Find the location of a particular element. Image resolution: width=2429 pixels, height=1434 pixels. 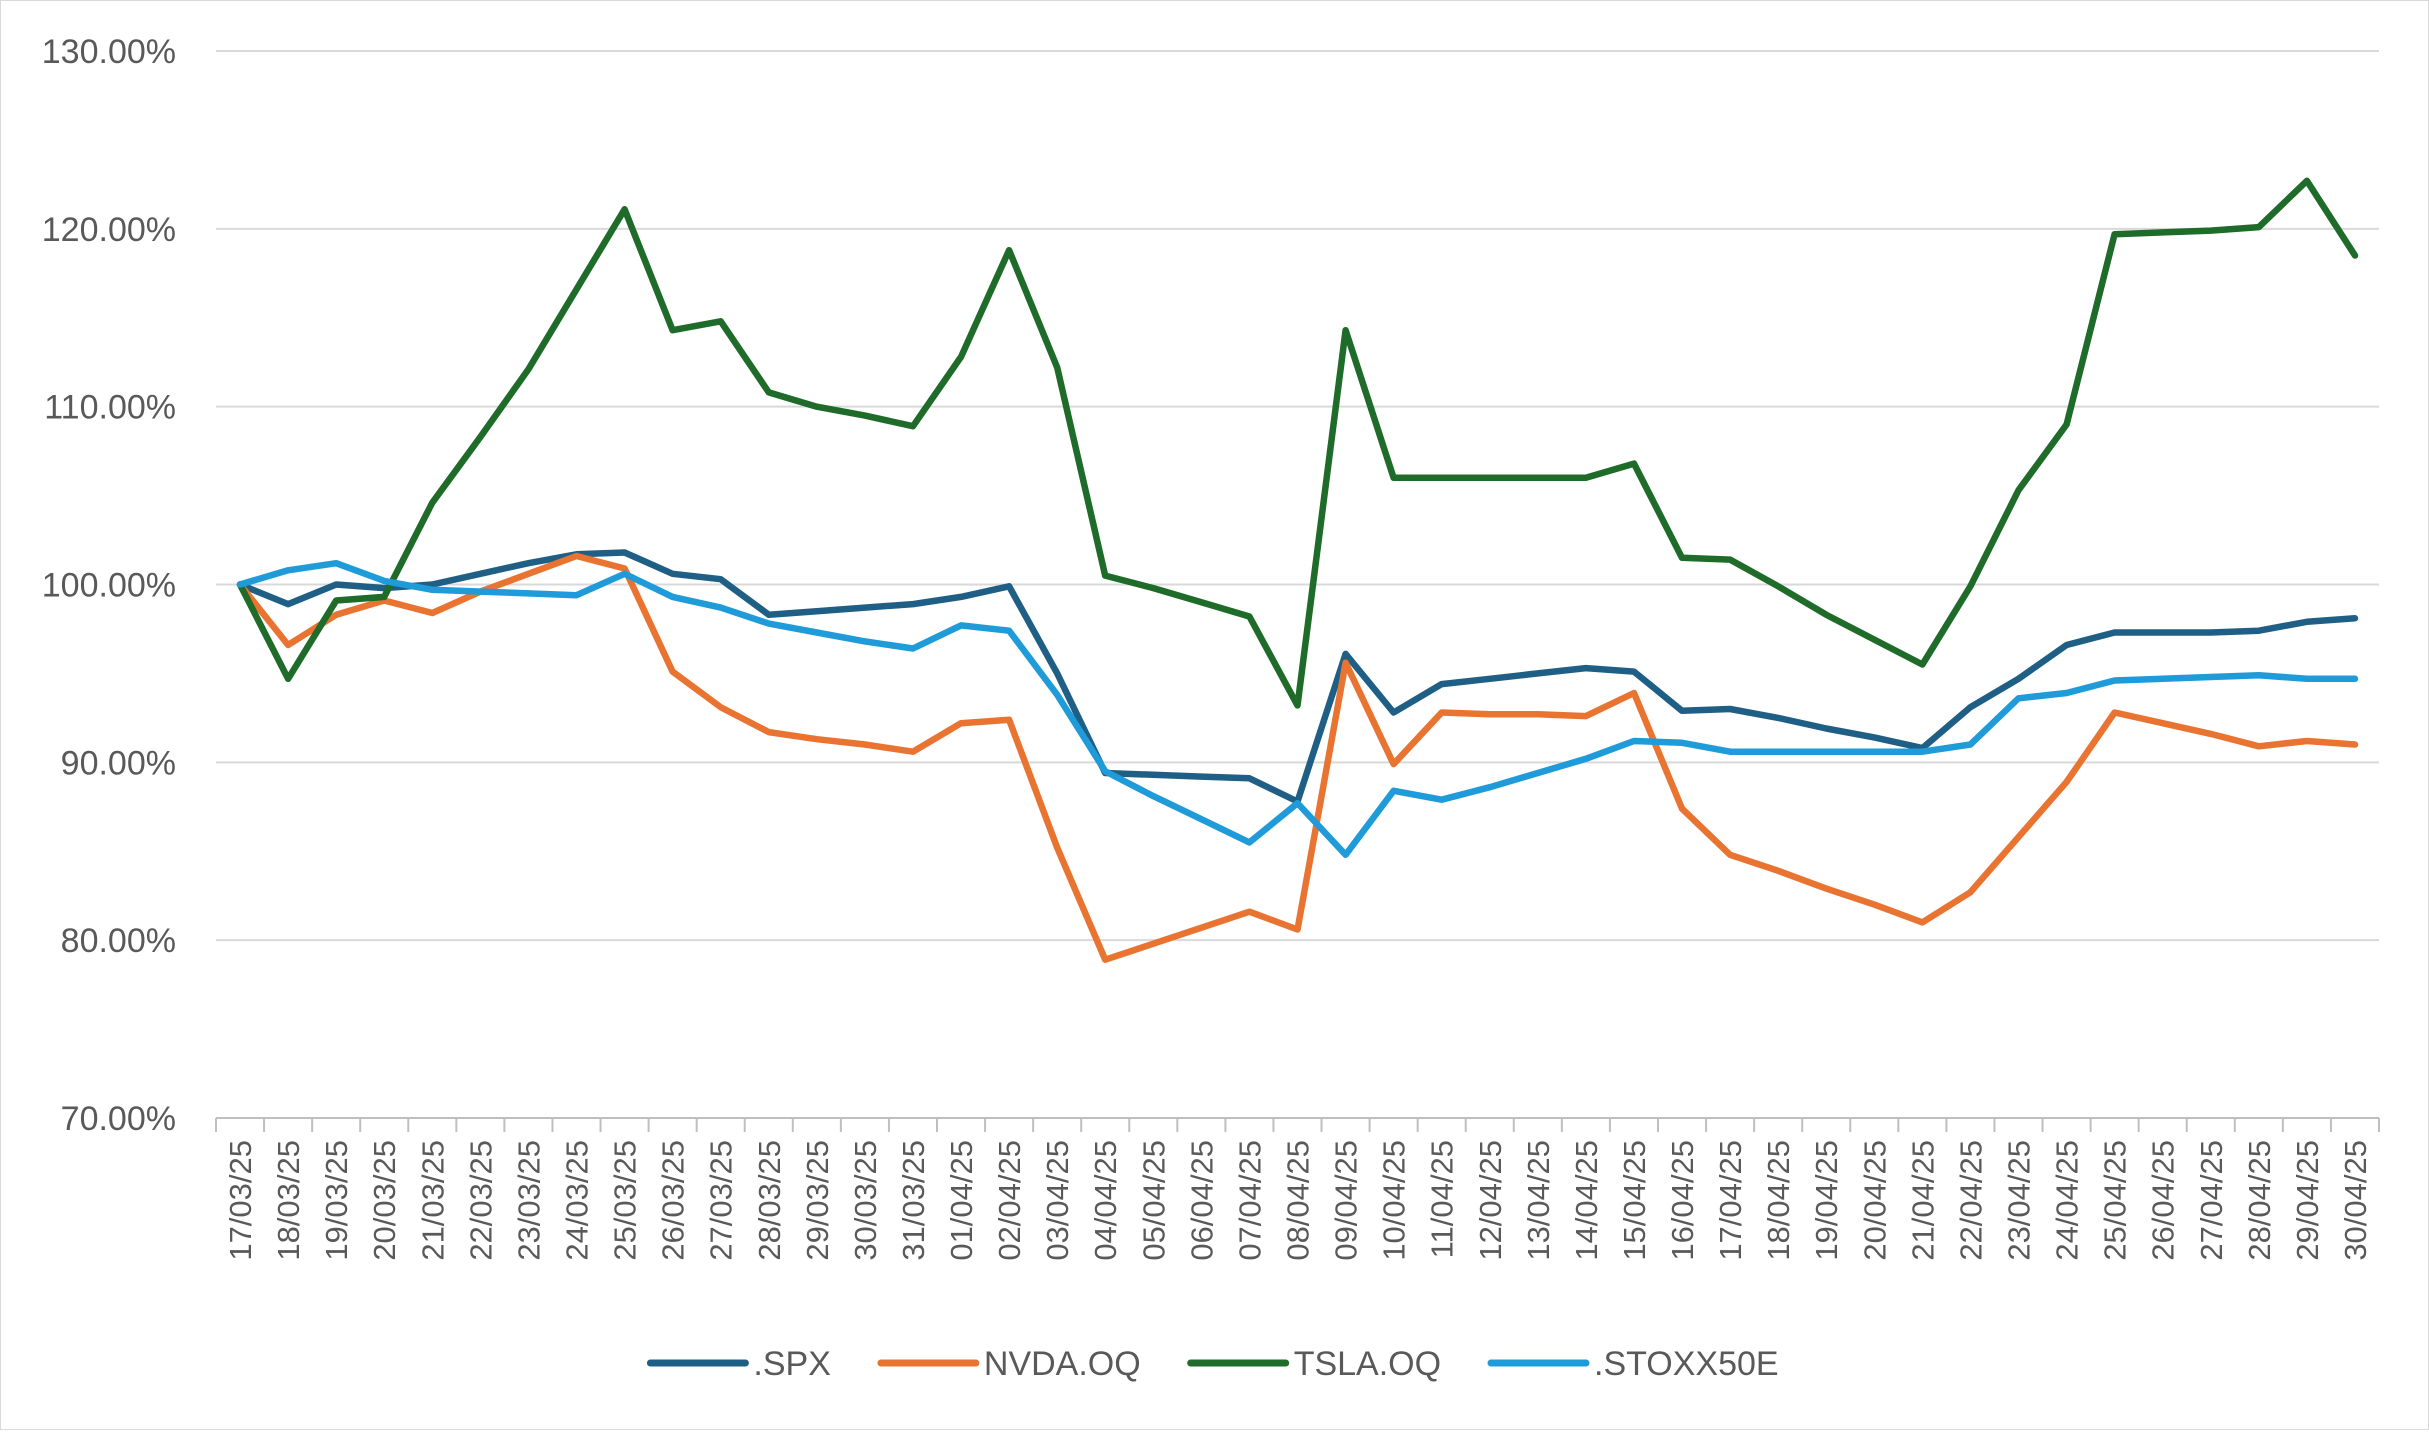

y-tick-label: 120.00% is located at coordinates (109, 230).